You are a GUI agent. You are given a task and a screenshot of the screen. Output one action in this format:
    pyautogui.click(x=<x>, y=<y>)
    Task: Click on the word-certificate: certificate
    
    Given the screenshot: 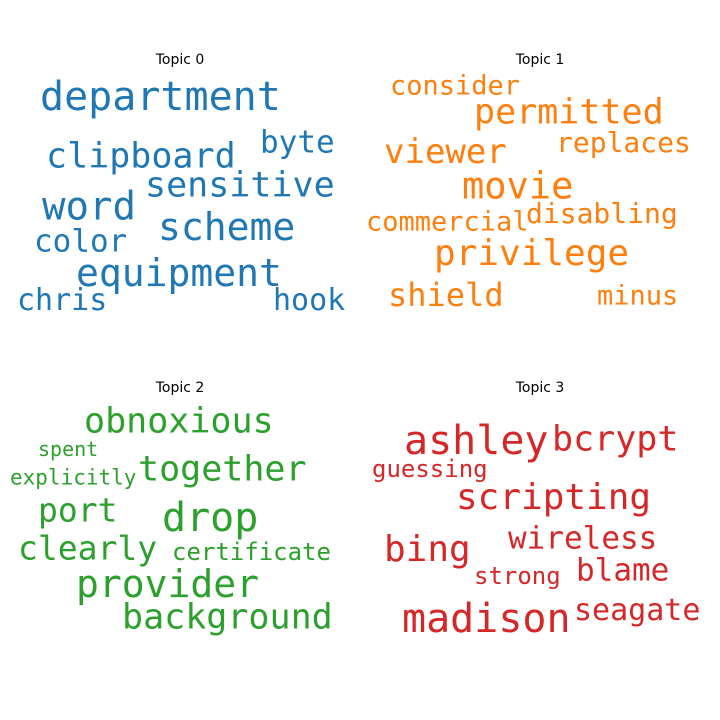 What is the action you would take?
    pyautogui.click(x=251, y=552)
    